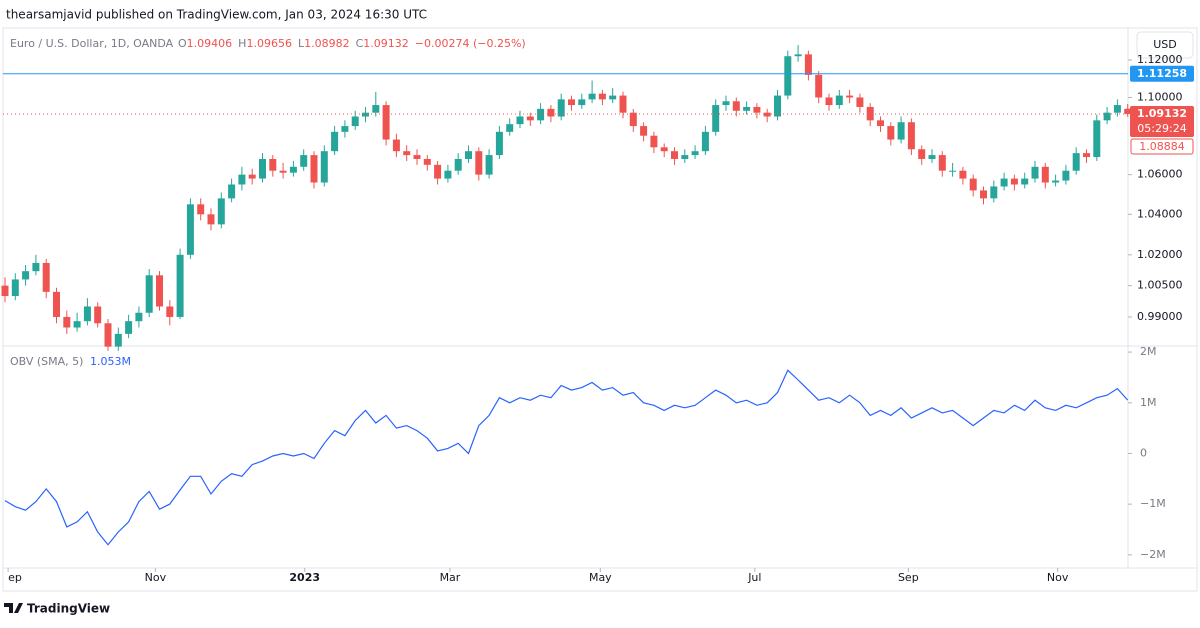 This screenshot has width=1200, height=628. What do you see at coordinates (1162, 146) in the screenshot?
I see `marker-label: 1.08884` at bounding box center [1162, 146].